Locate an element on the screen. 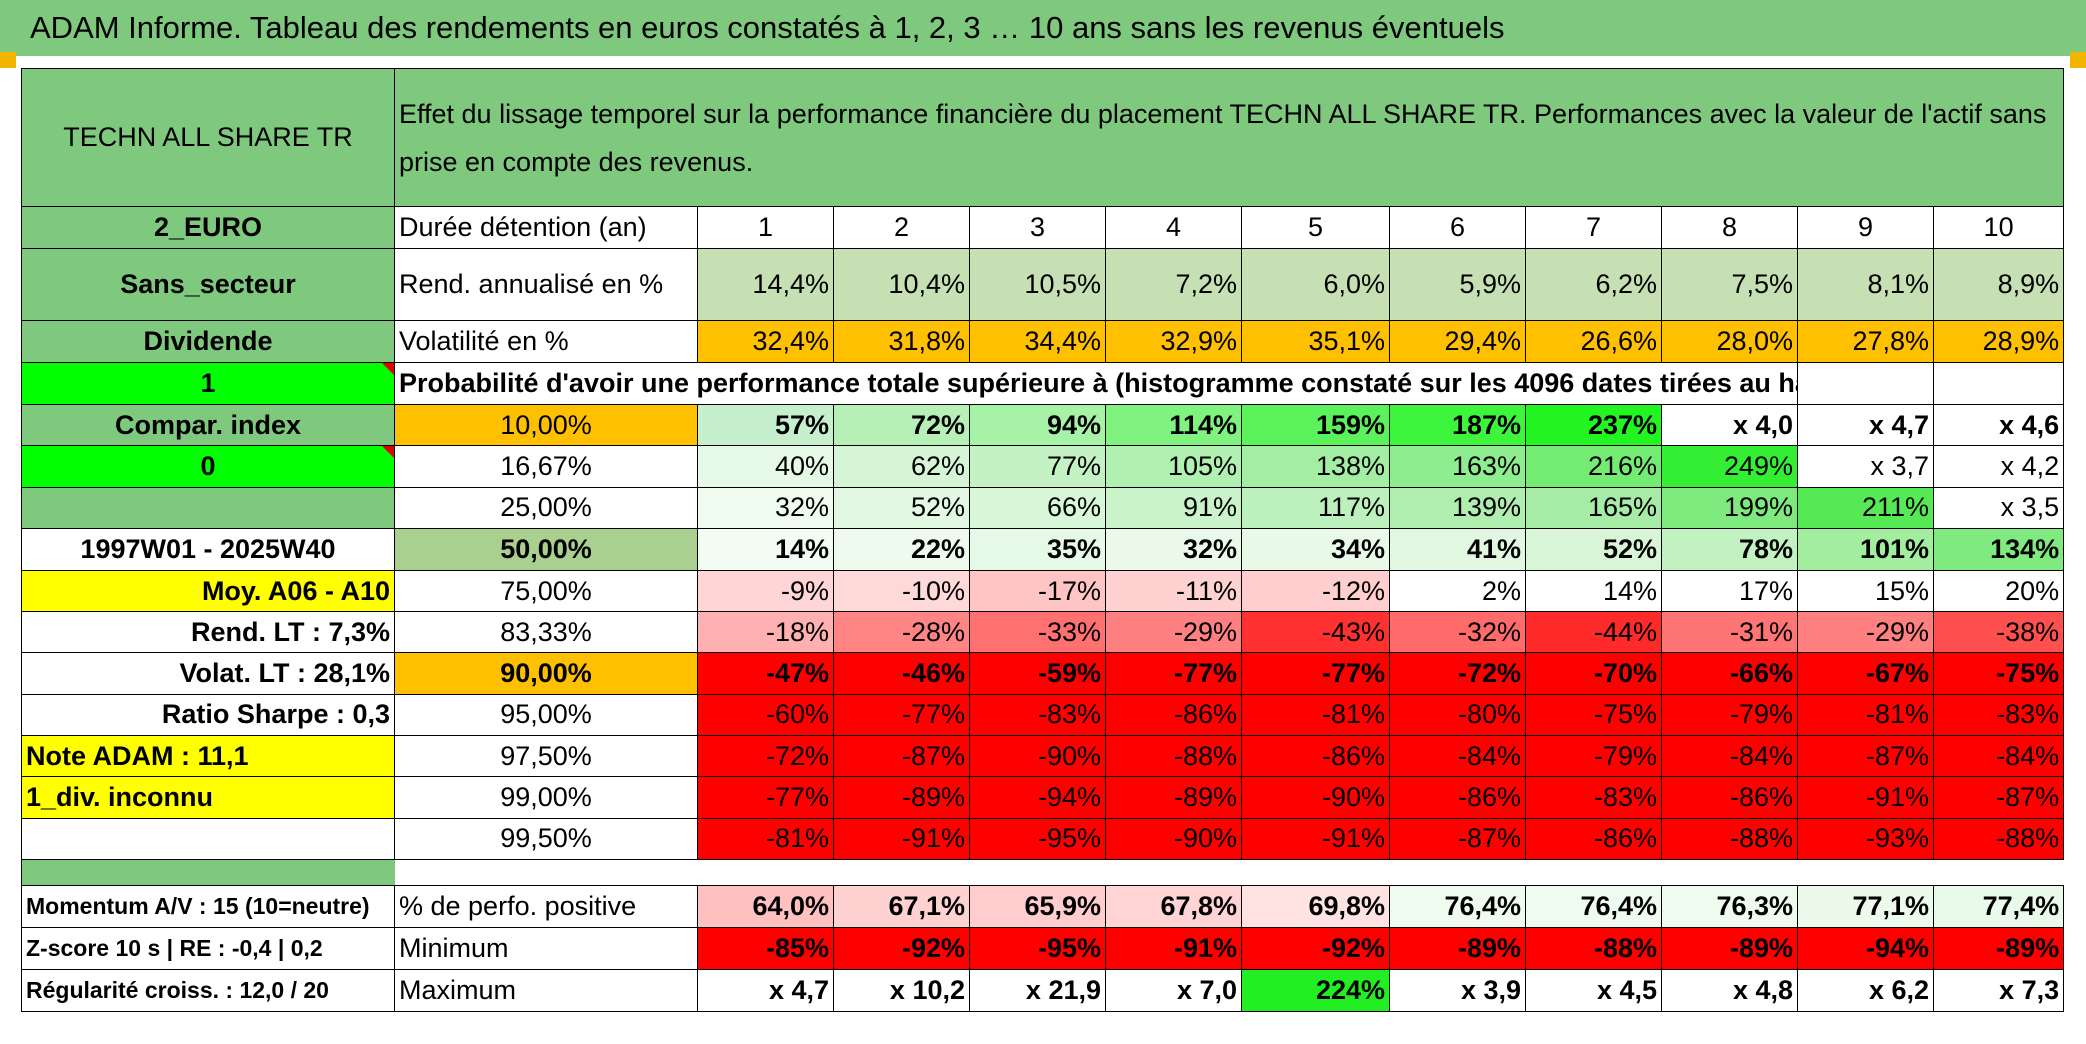  rend-value: 8,9% is located at coordinates (1998, 284).